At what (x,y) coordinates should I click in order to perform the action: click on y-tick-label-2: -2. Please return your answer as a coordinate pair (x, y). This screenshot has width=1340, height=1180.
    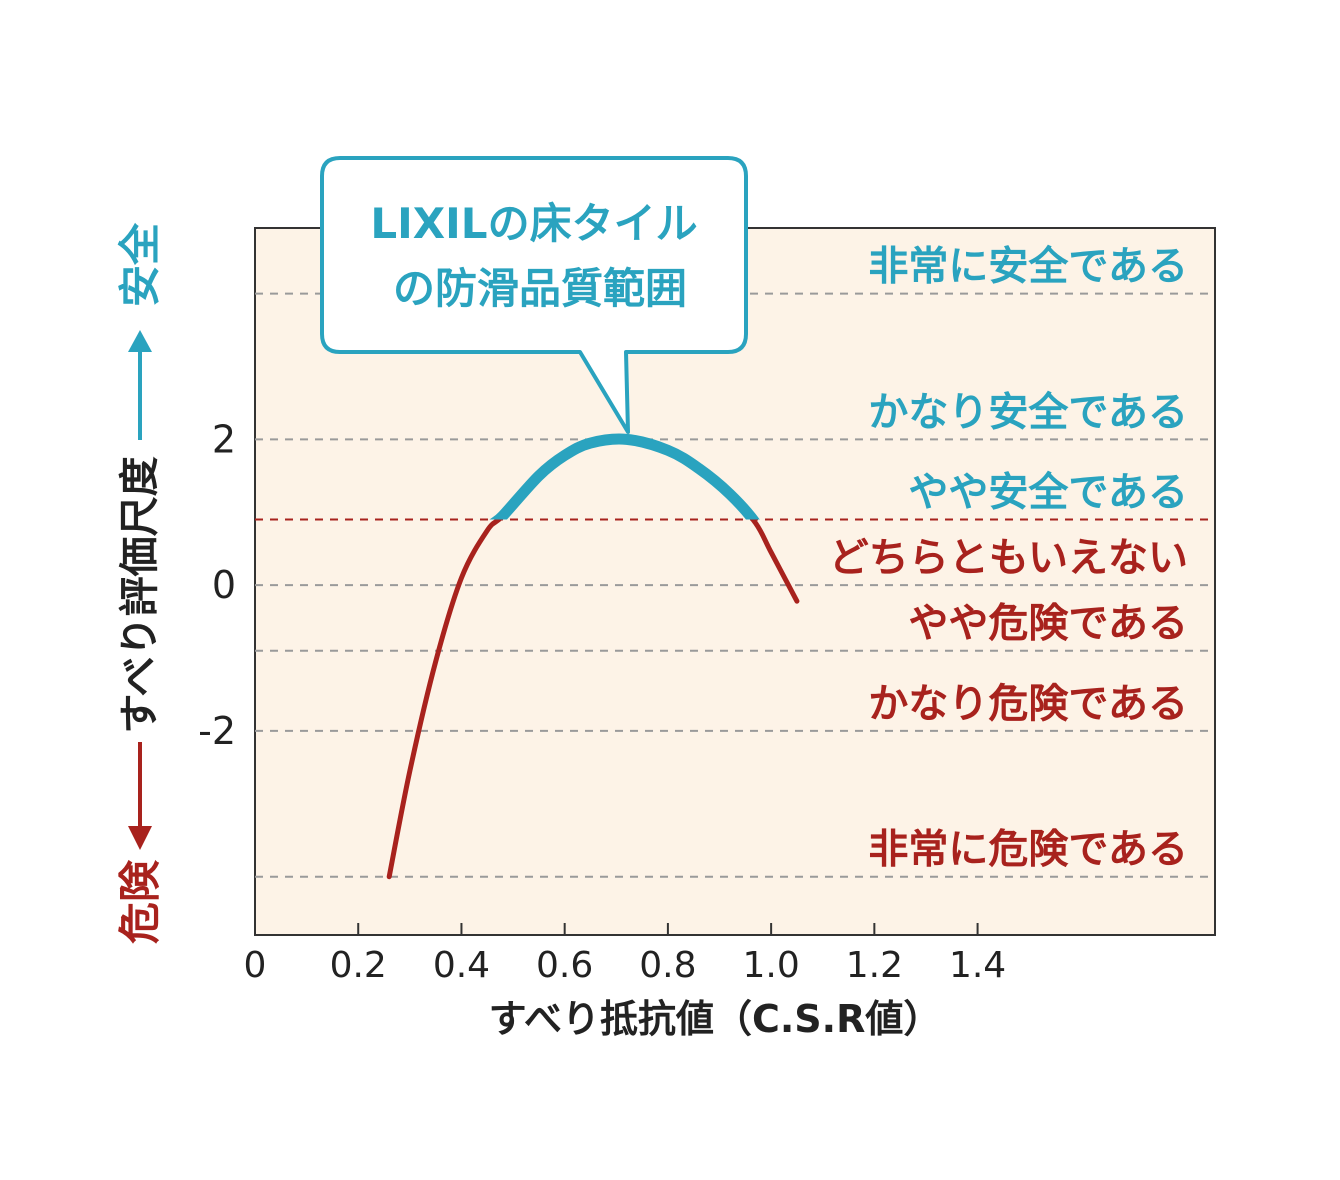
    Looking at the image, I should click on (217, 731).